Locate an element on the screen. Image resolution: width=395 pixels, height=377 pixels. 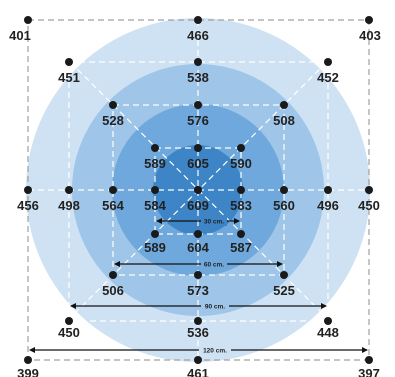
measurement-value-528: 528 is located at coordinates (113, 120).